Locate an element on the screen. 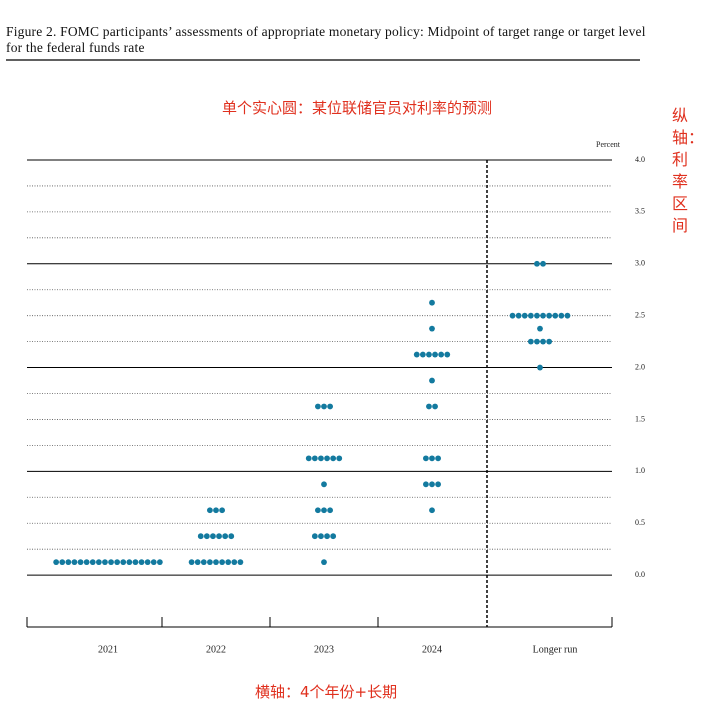 Image resolution: width=709 pixels, height=719 pixels. y-tick-label: 0.5 is located at coordinates (640, 522).